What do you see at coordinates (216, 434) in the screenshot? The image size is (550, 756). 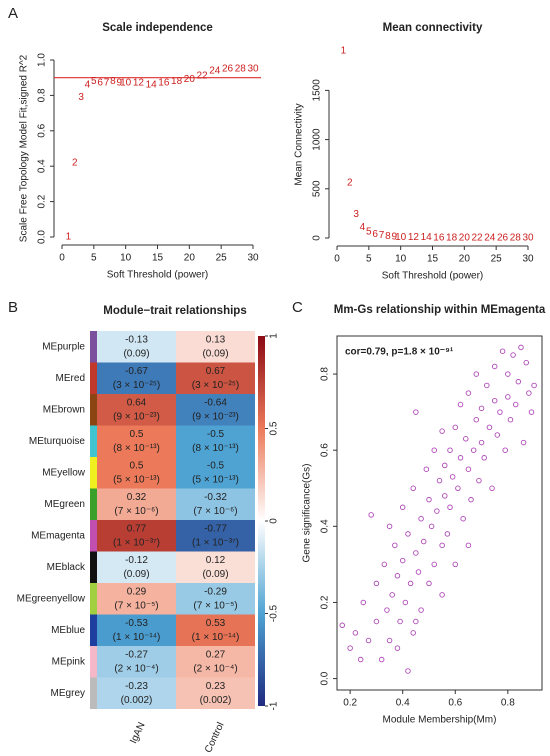 I see `cell-value: -0.5` at bounding box center [216, 434].